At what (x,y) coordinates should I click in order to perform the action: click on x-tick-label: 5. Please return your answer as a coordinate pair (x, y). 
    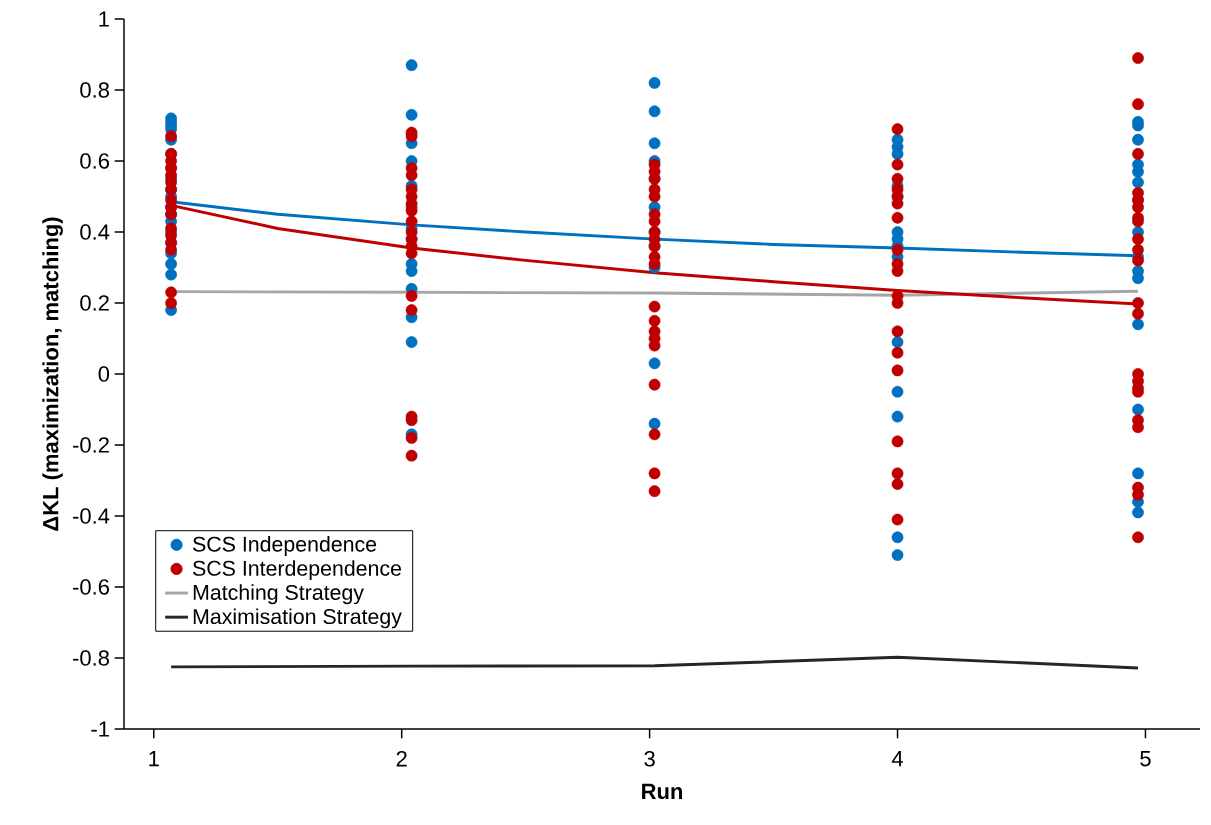
    Looking at the image, I should click on (1145, 759).